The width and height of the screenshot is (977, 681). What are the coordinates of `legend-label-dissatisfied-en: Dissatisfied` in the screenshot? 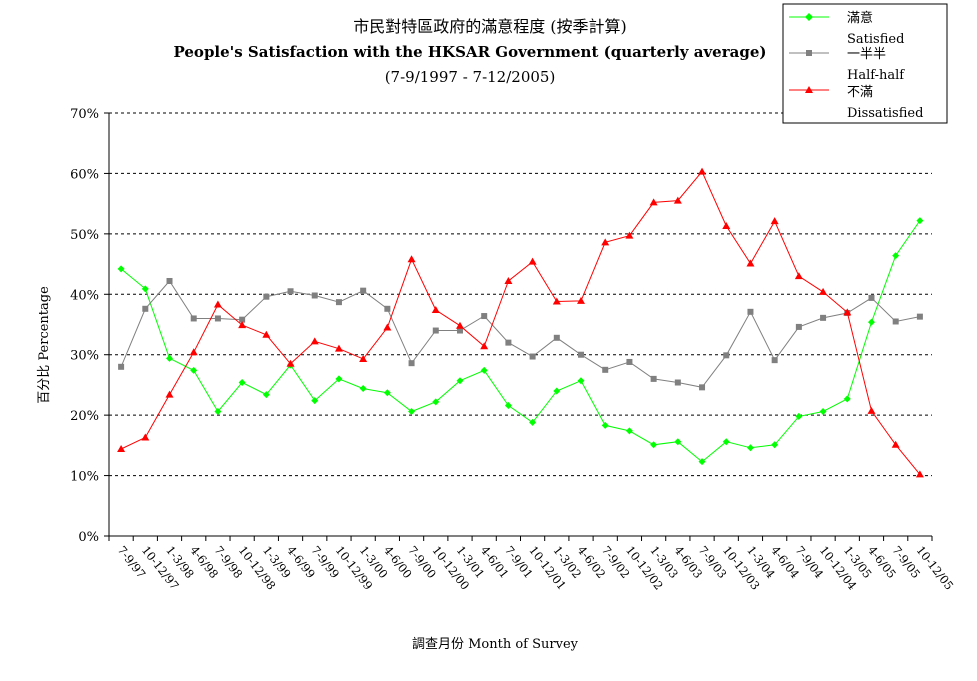 It's located at (885, 113).